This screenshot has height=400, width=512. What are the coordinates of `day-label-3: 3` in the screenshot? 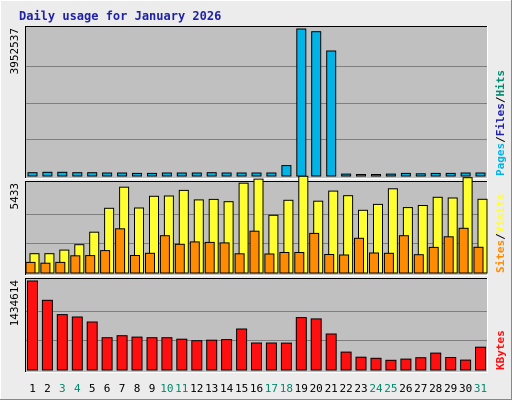 It's located at (62, 388).